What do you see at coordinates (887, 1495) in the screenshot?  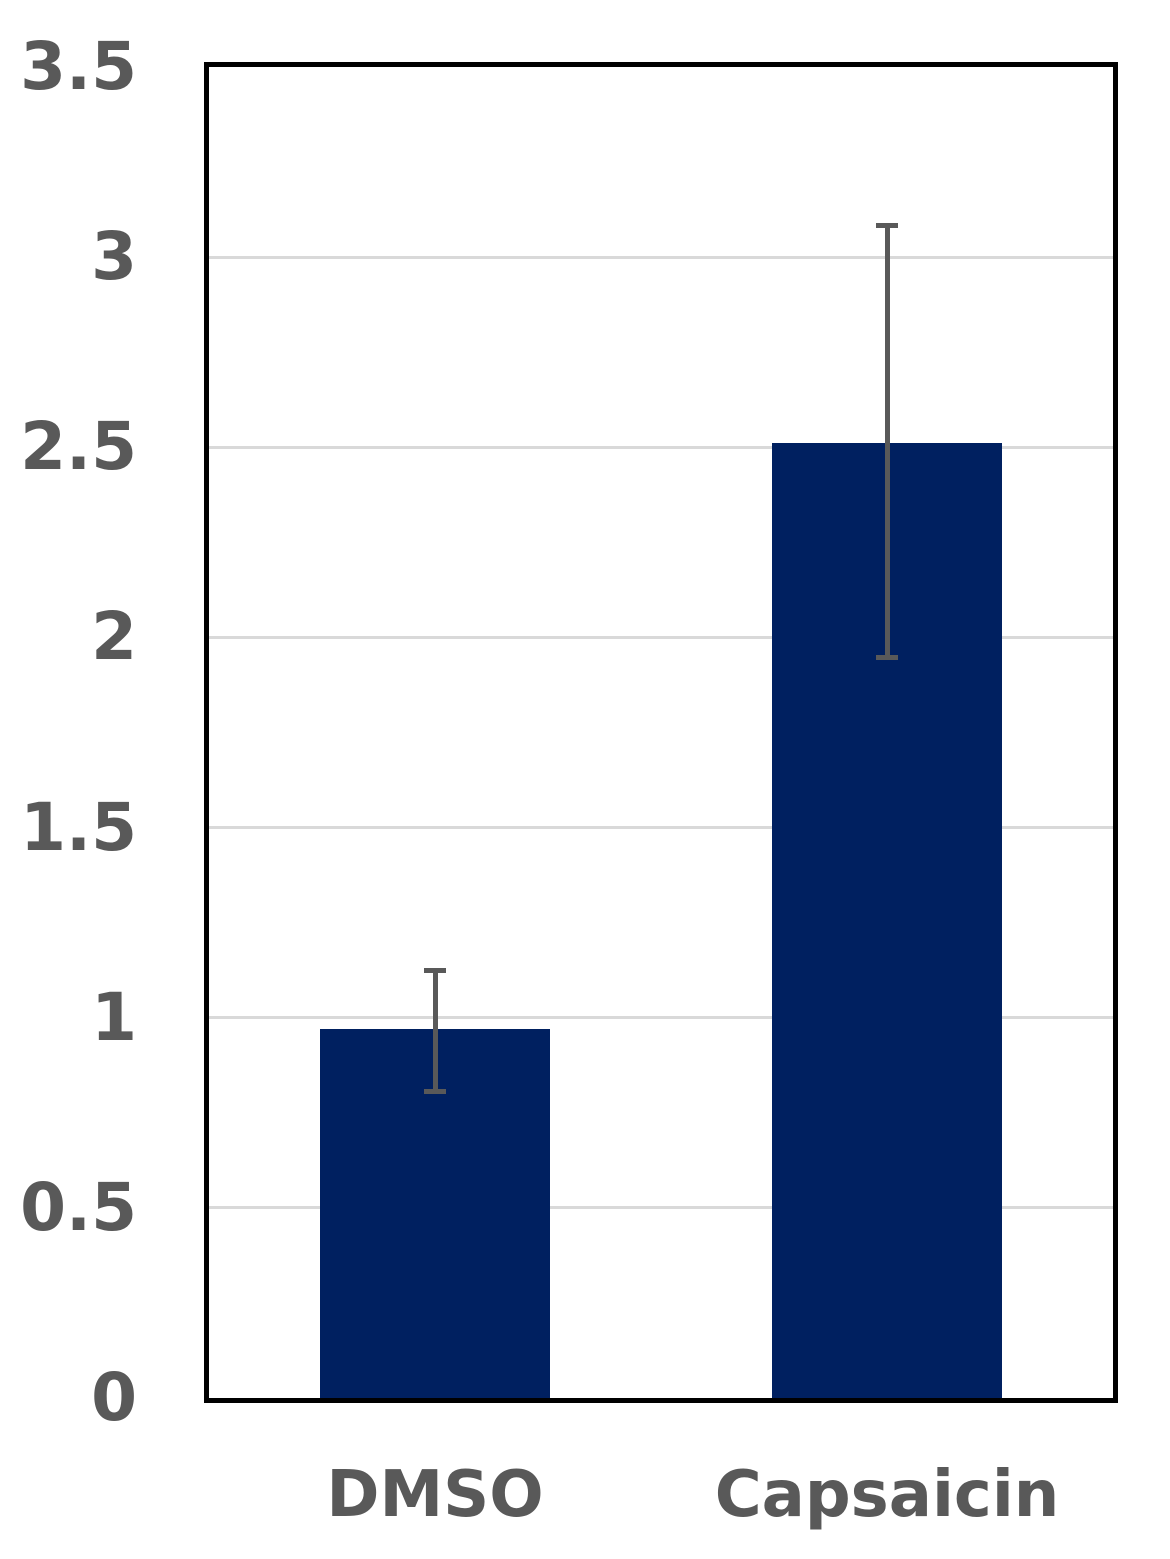 I see `x-category-label: Capsaicin` at bounding box center [887, 1495].